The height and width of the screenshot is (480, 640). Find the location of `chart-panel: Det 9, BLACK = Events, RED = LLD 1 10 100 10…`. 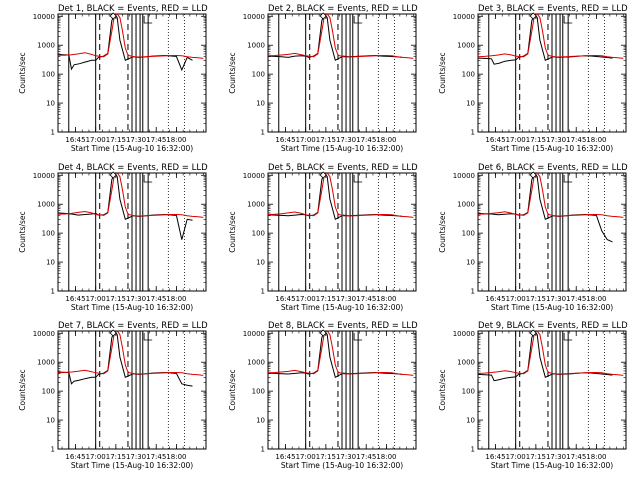

chart-panel: Det 9, BLACK = Events, RED = LLD 1 10 100 10… is located at coordinates (533, 395).